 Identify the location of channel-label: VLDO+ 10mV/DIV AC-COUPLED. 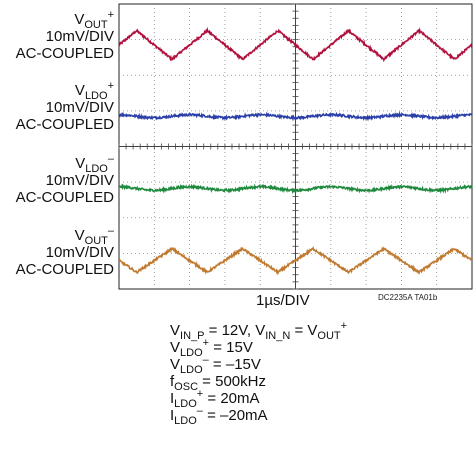
(64, 107).